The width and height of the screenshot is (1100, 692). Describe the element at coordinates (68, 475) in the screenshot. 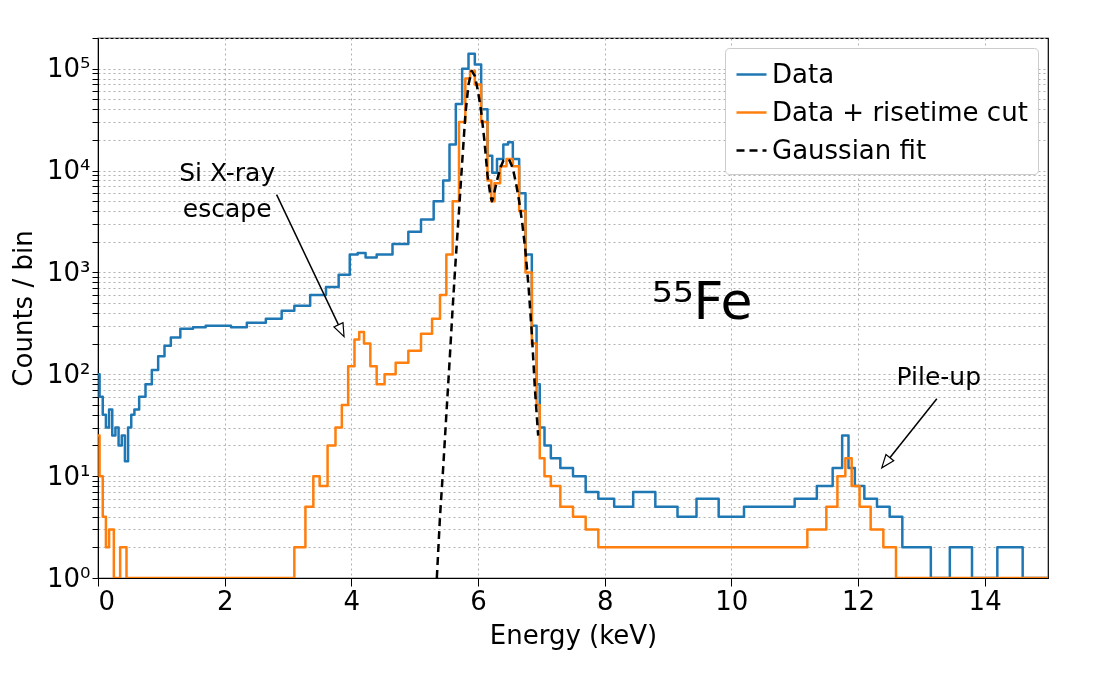

I see `y-tick-label: 10¹` at that location.